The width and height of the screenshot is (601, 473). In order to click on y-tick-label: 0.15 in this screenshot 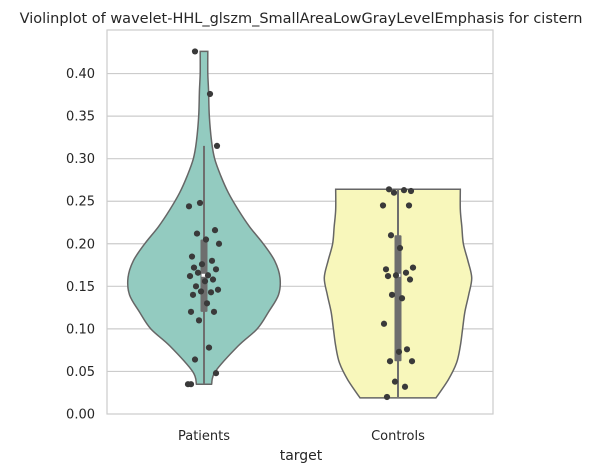, I will do `click(80, 287)`.